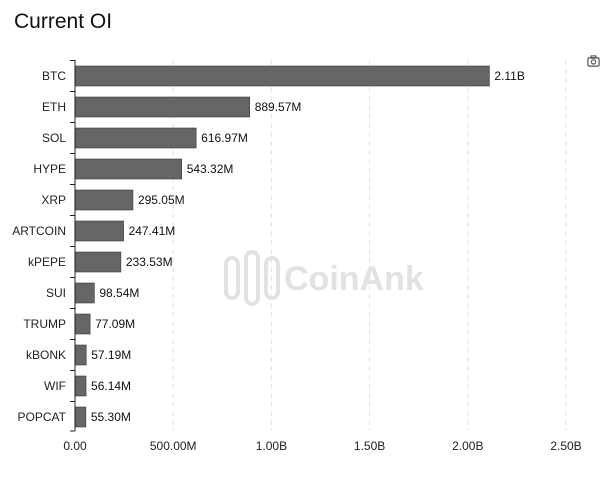 The height and width of the screenshot is (477, 600). I want to click on y-tick-label: HYPE, so click(49, 169).